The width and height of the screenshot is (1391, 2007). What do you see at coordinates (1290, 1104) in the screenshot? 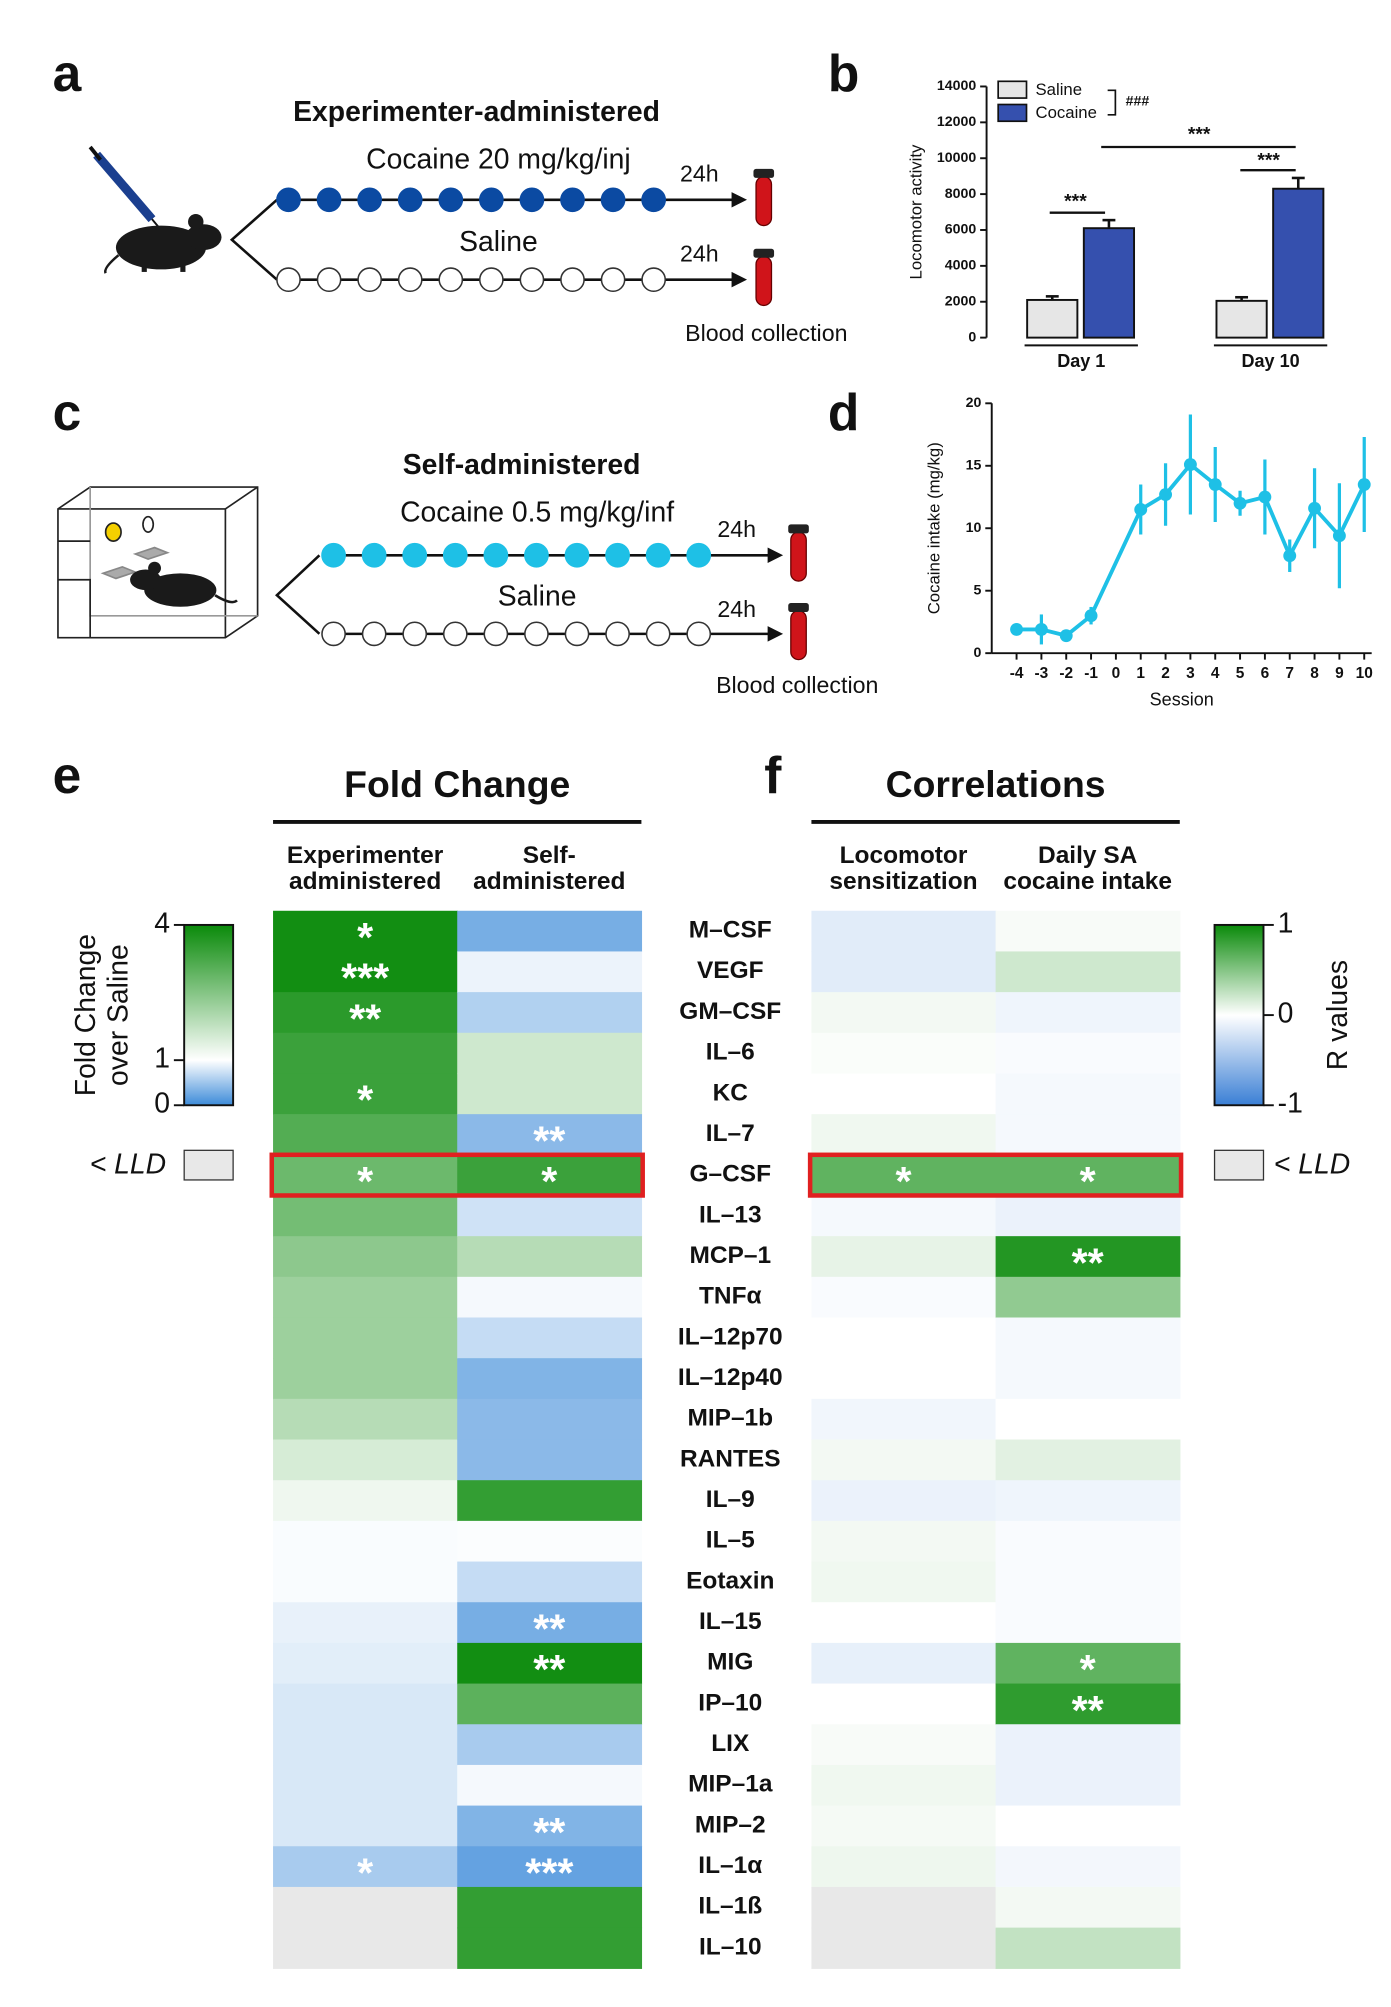
I see `colorbar-tick-label: -1` at bounding box center [1290, 1104].